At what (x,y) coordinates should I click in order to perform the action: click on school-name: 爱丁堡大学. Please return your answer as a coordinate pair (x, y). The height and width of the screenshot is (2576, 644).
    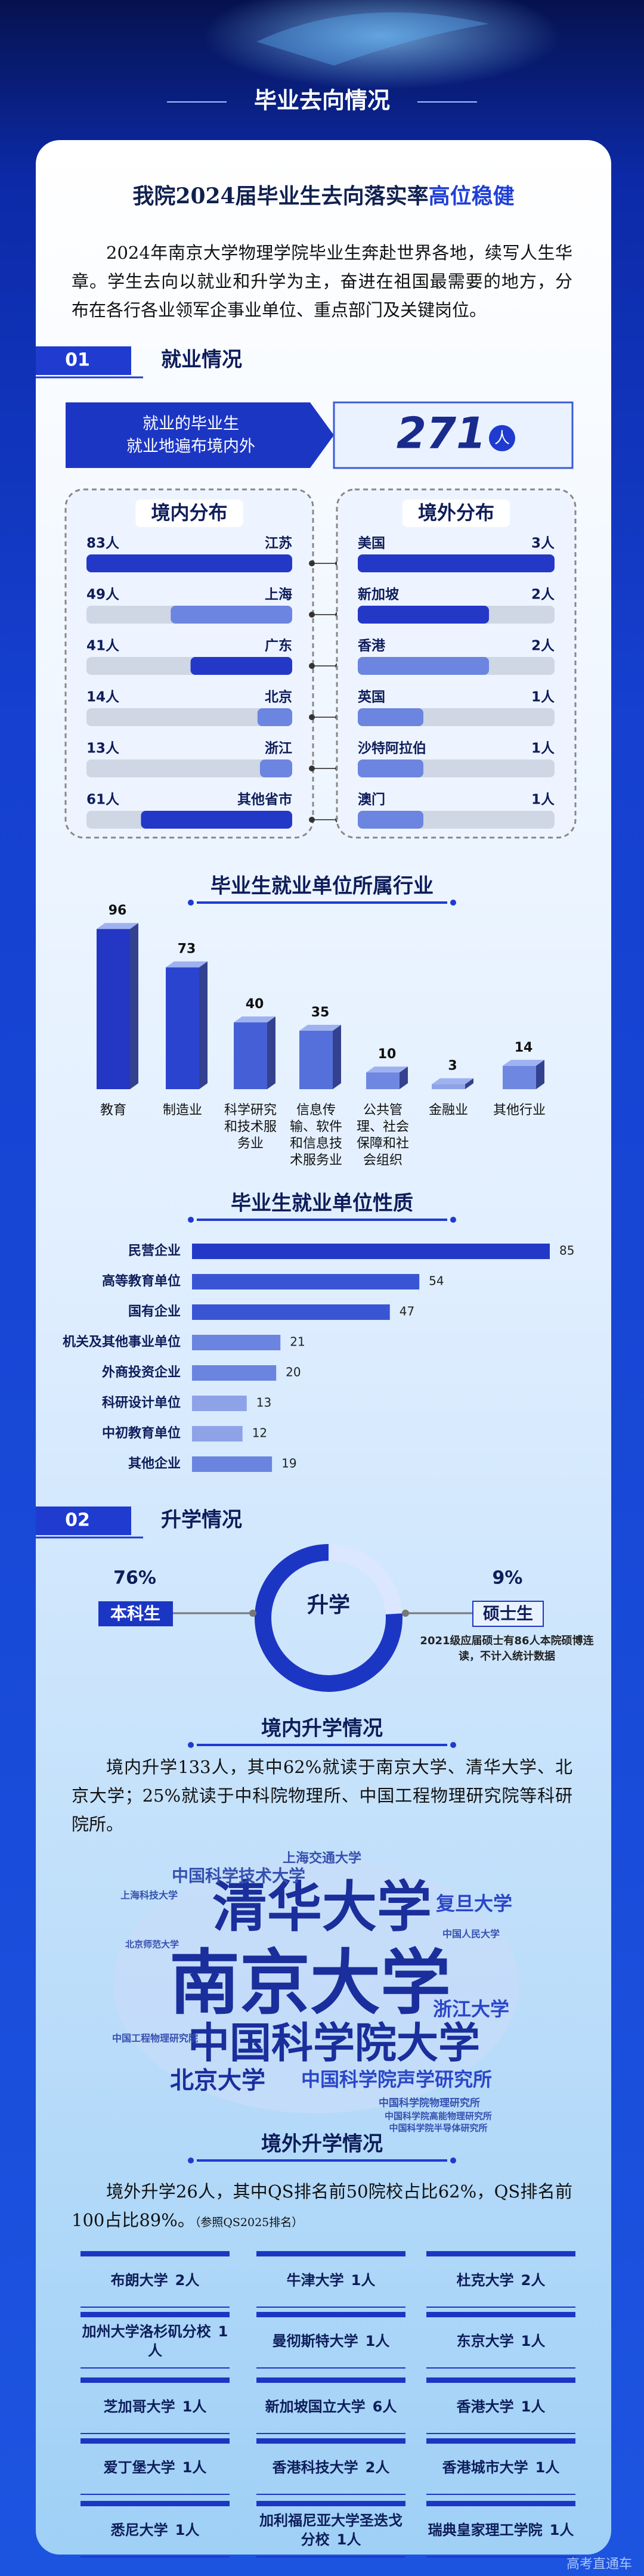
    Looking at the image, I should click on (139, 2467).